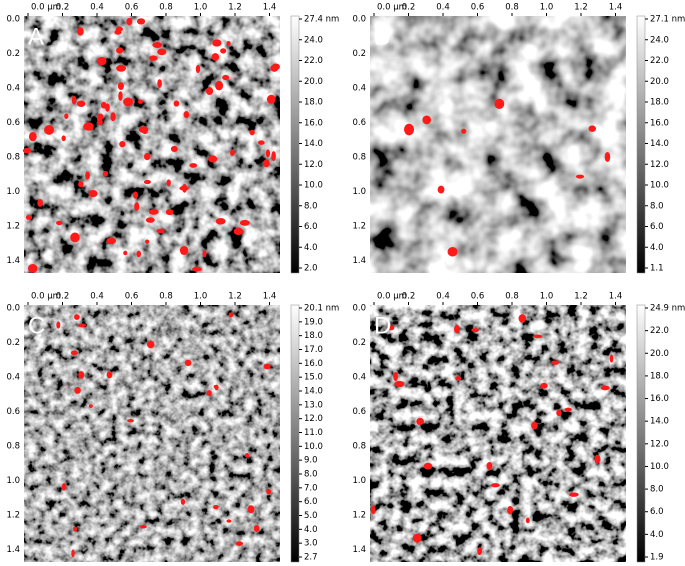  I want to click on colorbar-label: 1.9, so click(657, 558).